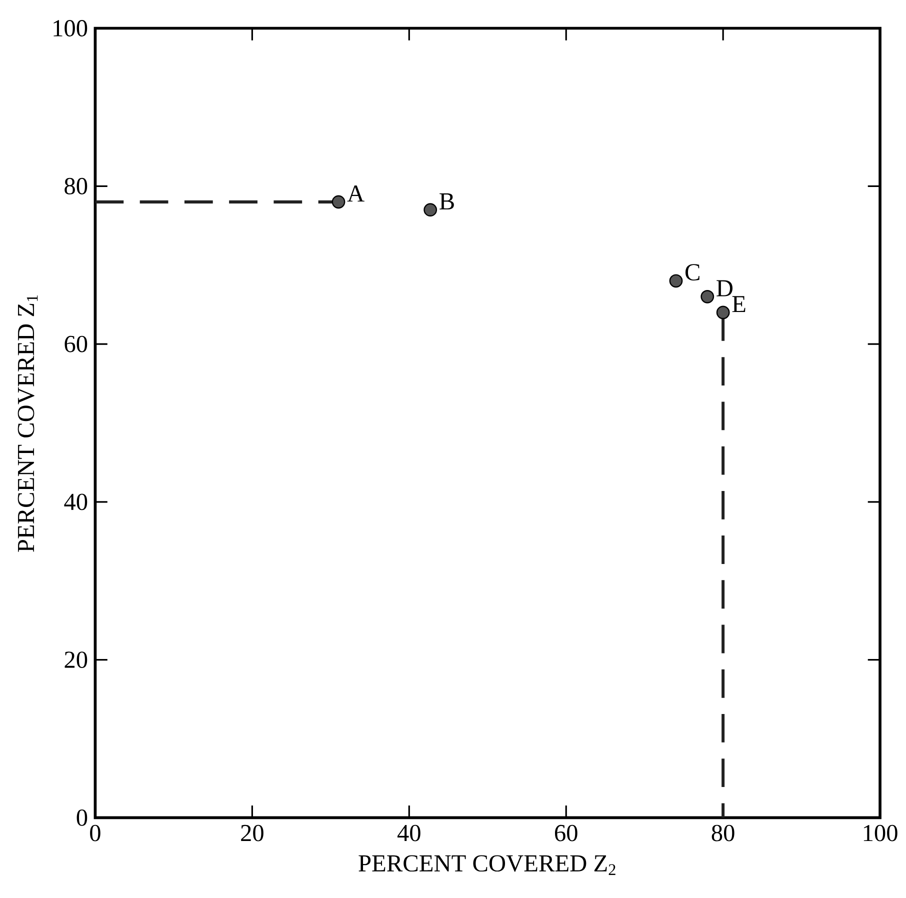  What do you see at coordinates (355, 193) in the screenshot?
I see `annotation: A` at bounding box center [355, 193].